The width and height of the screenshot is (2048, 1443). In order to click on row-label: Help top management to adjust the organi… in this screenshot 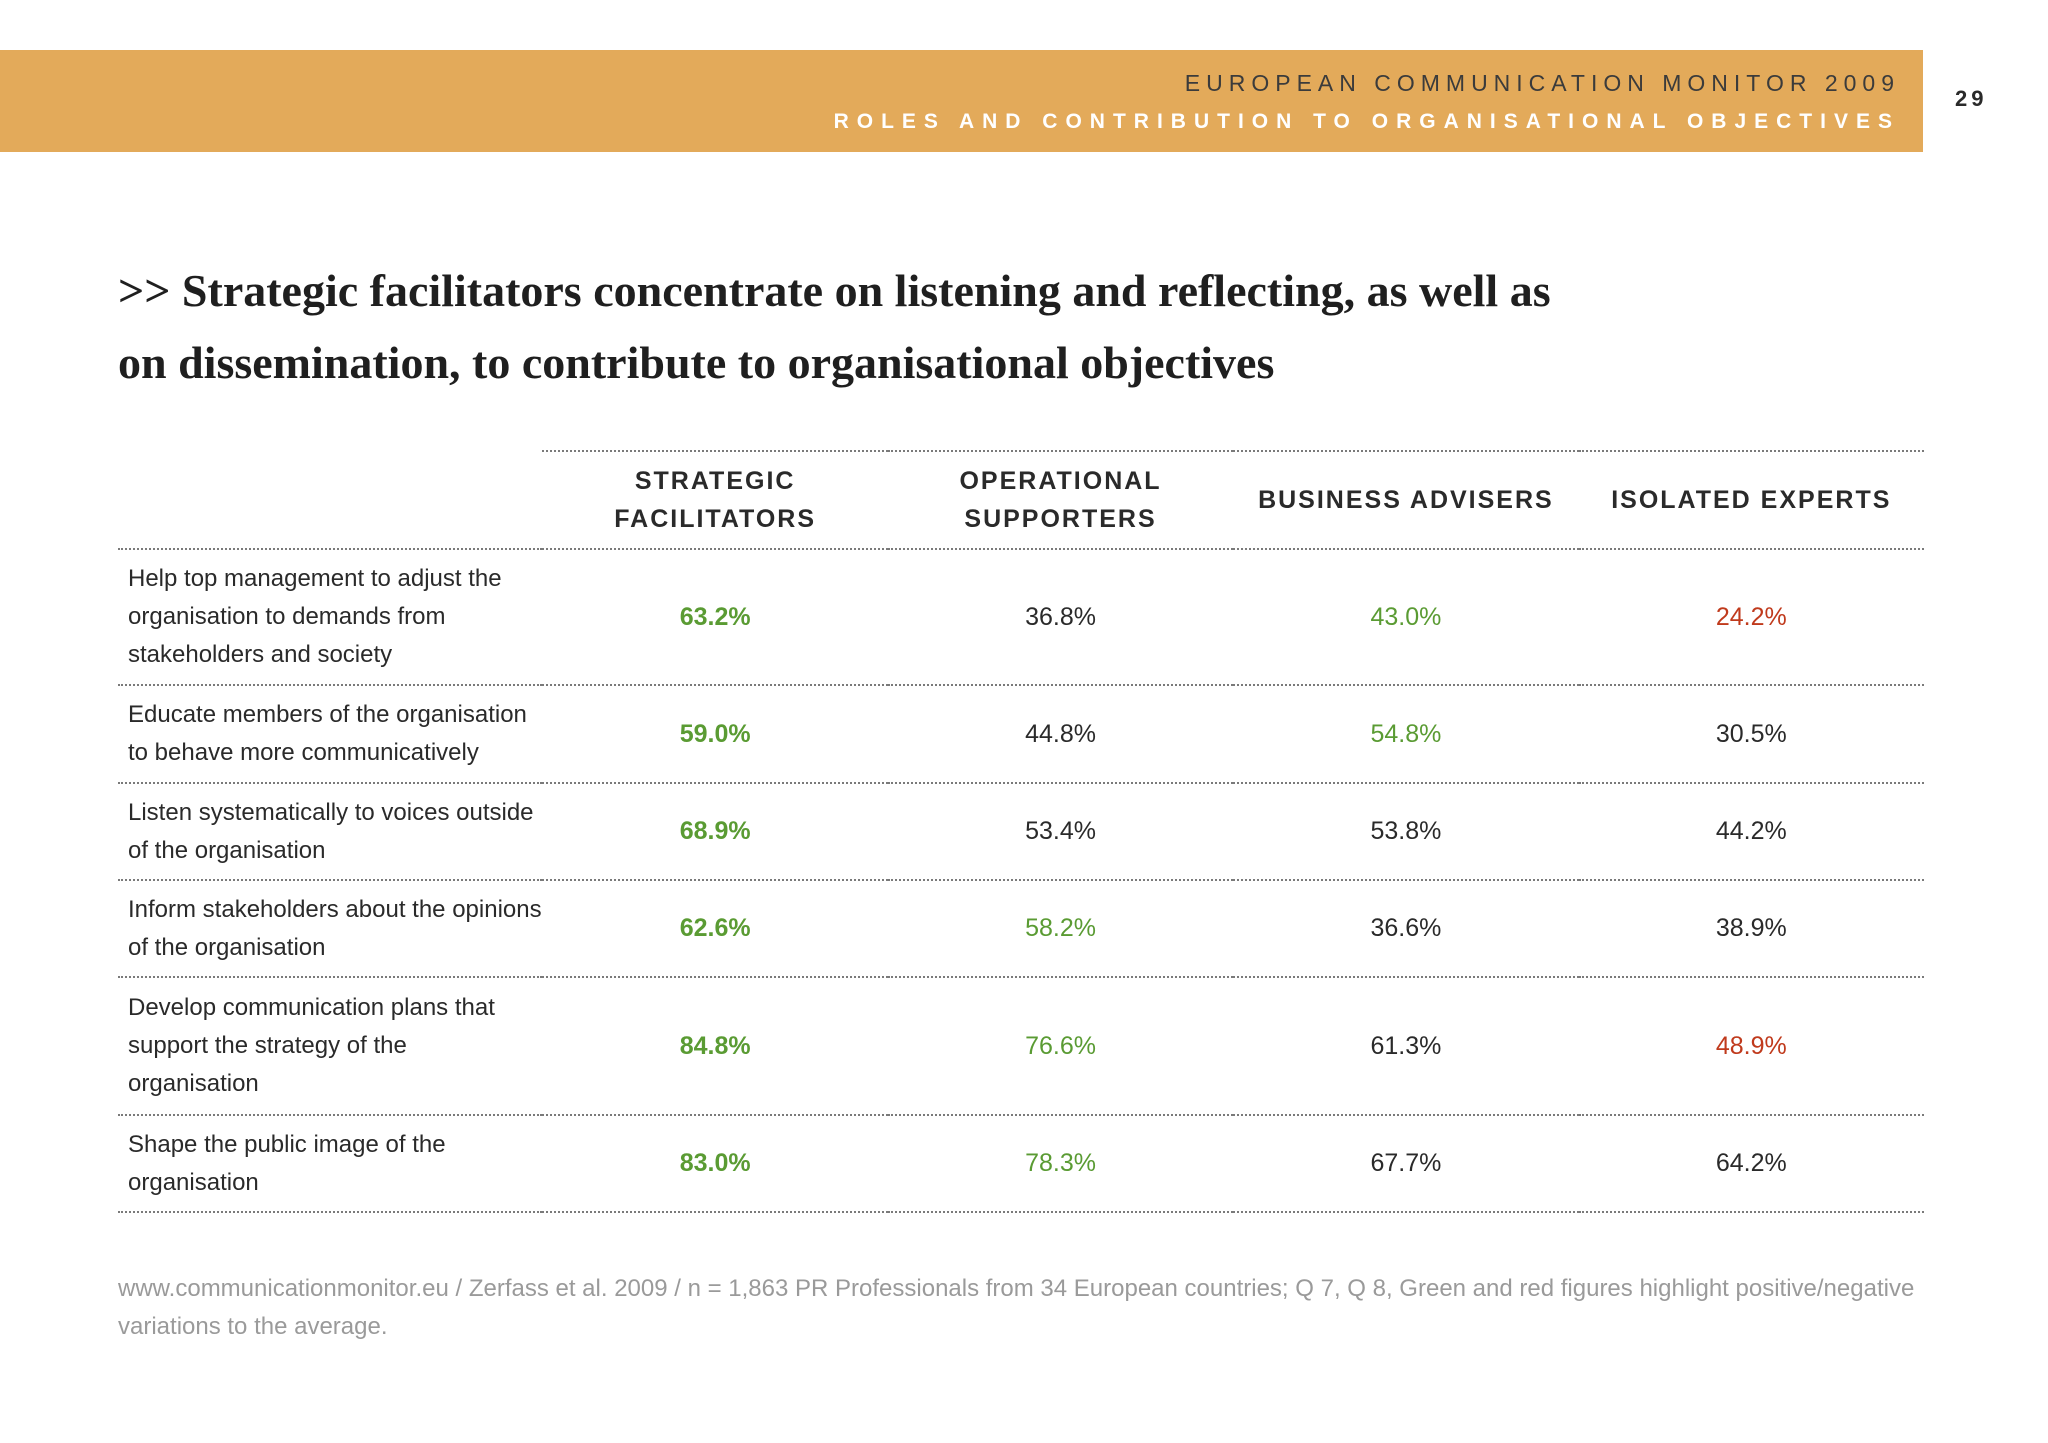, I will do `click(330, 617)`.